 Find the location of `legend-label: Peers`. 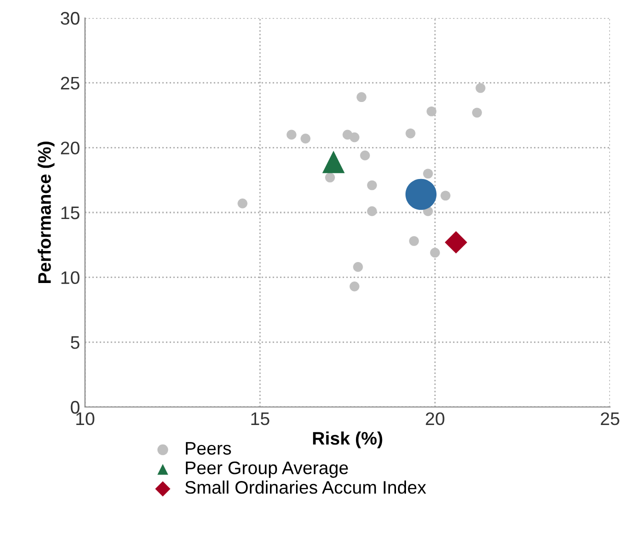

legend-label: Peers is located at coordinates (208, 448).